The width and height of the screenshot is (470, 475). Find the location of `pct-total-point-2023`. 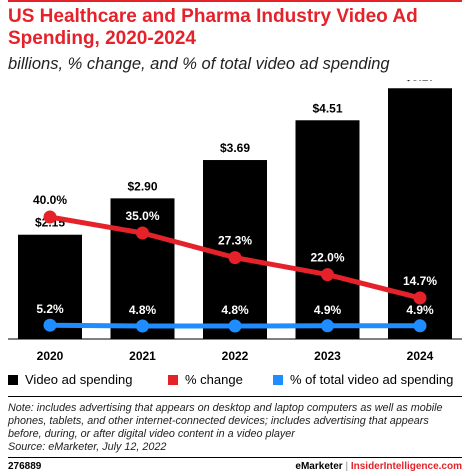

pct-total-point-2023 is located at coordinates (327, 326).